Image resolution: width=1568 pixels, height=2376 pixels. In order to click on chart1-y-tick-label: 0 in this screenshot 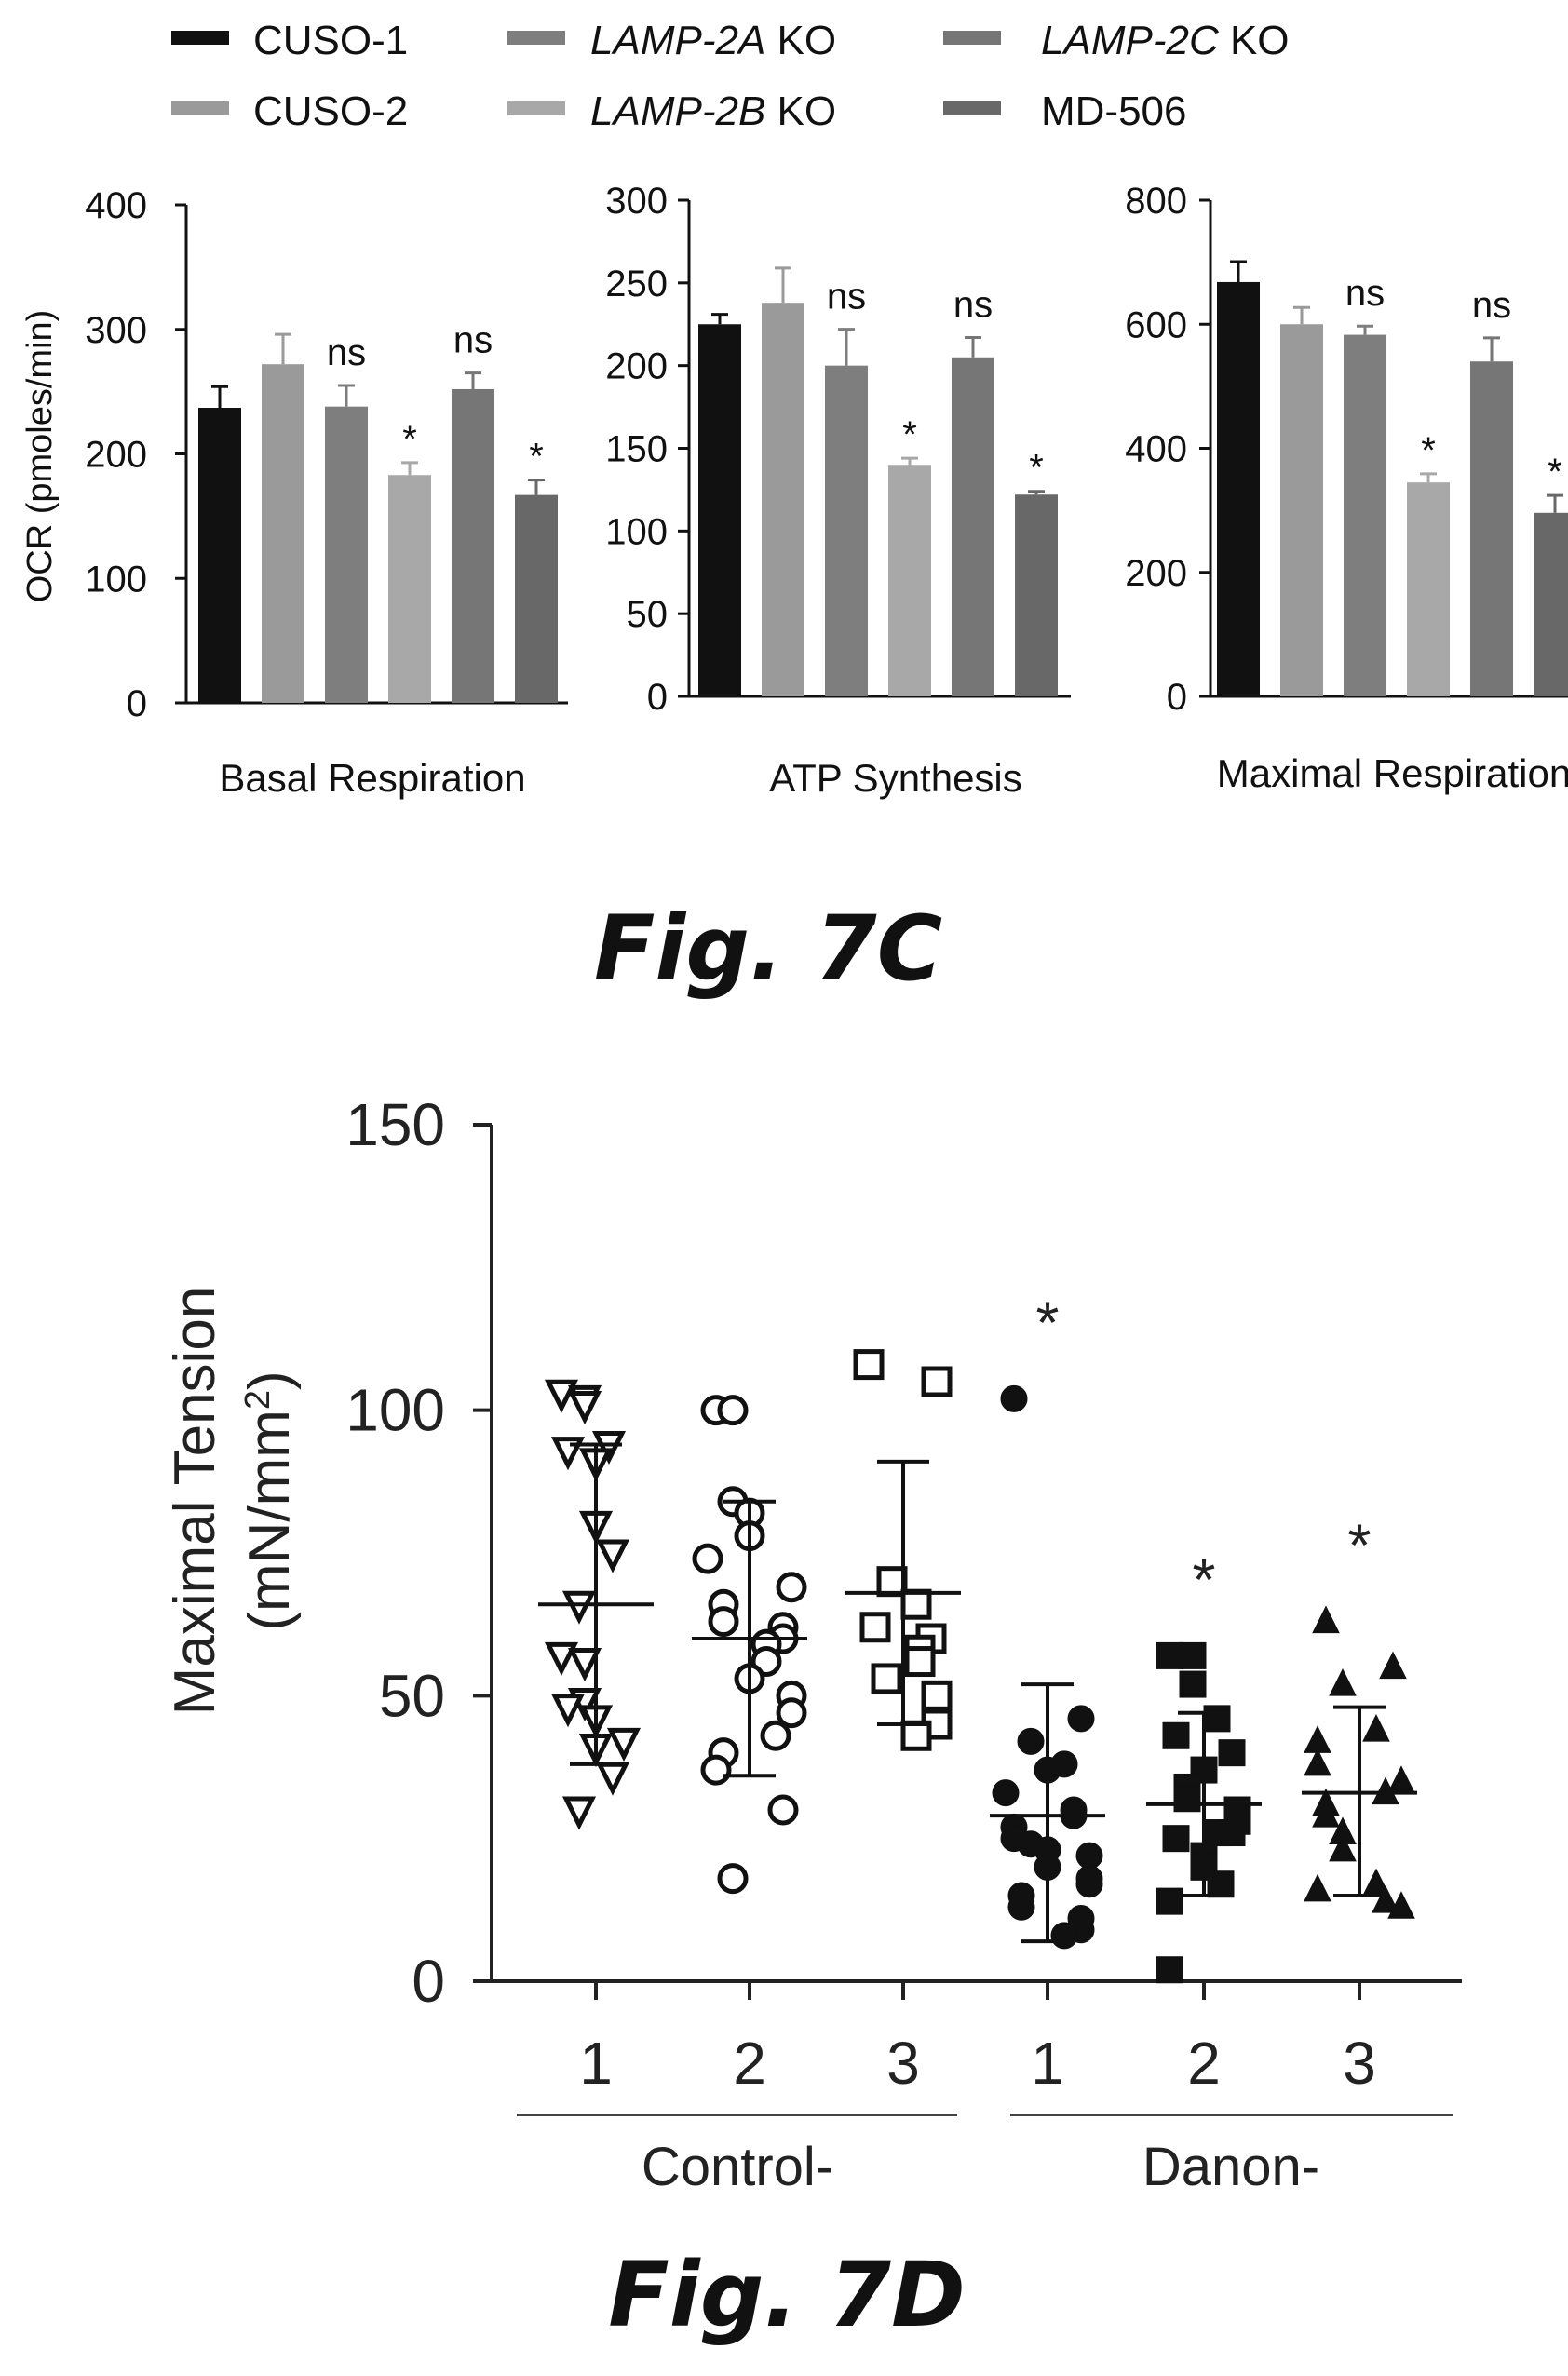, I will do `click(137, 704)`.